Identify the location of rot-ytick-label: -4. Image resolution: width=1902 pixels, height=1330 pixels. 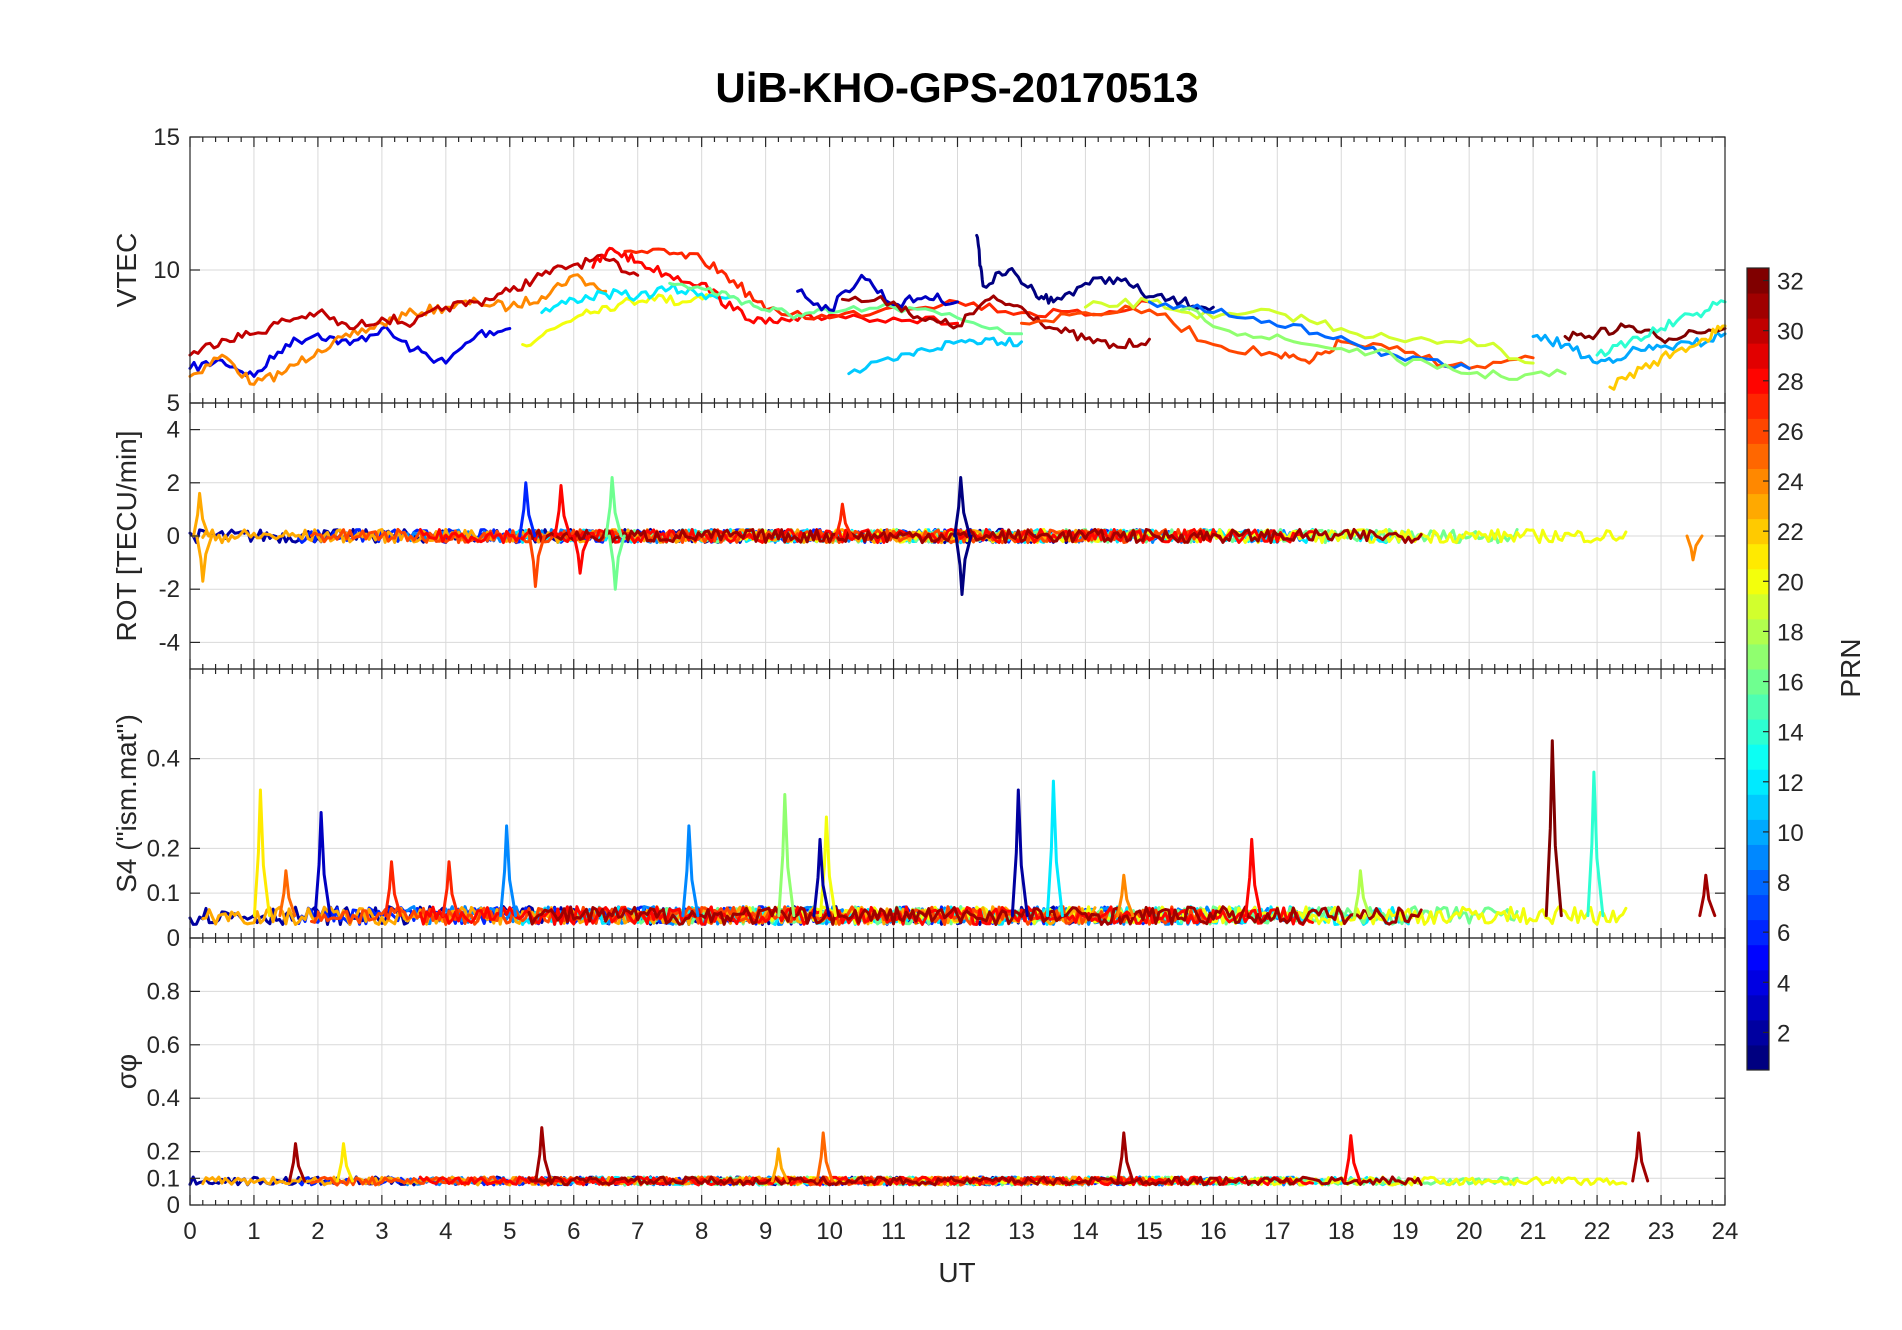
(169, 642).